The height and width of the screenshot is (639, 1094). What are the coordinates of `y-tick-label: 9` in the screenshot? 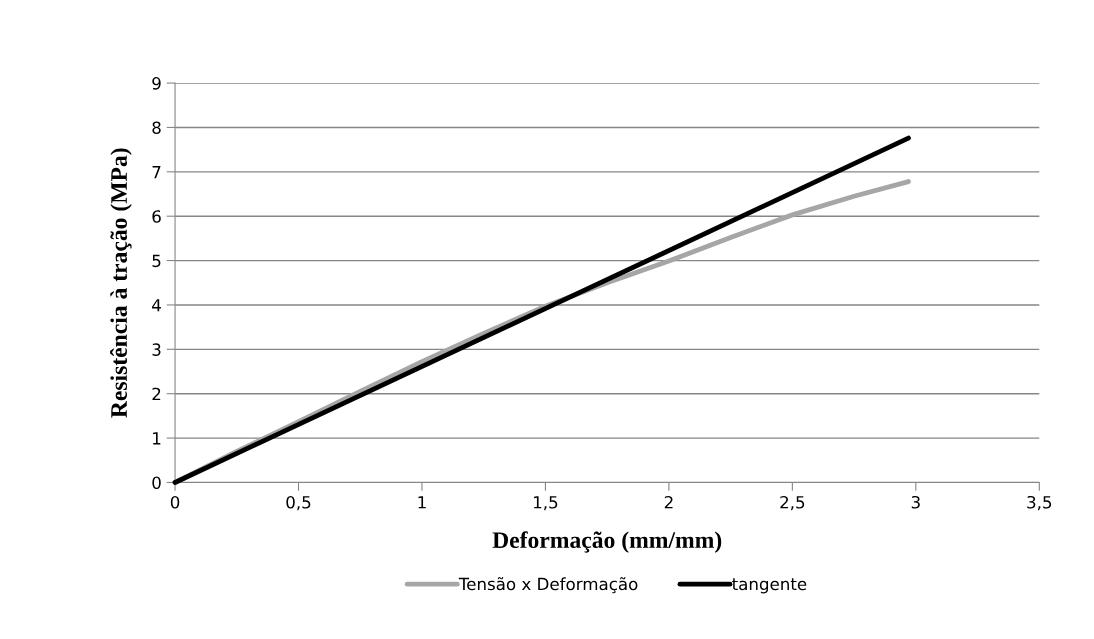 It's located at (156, 83).